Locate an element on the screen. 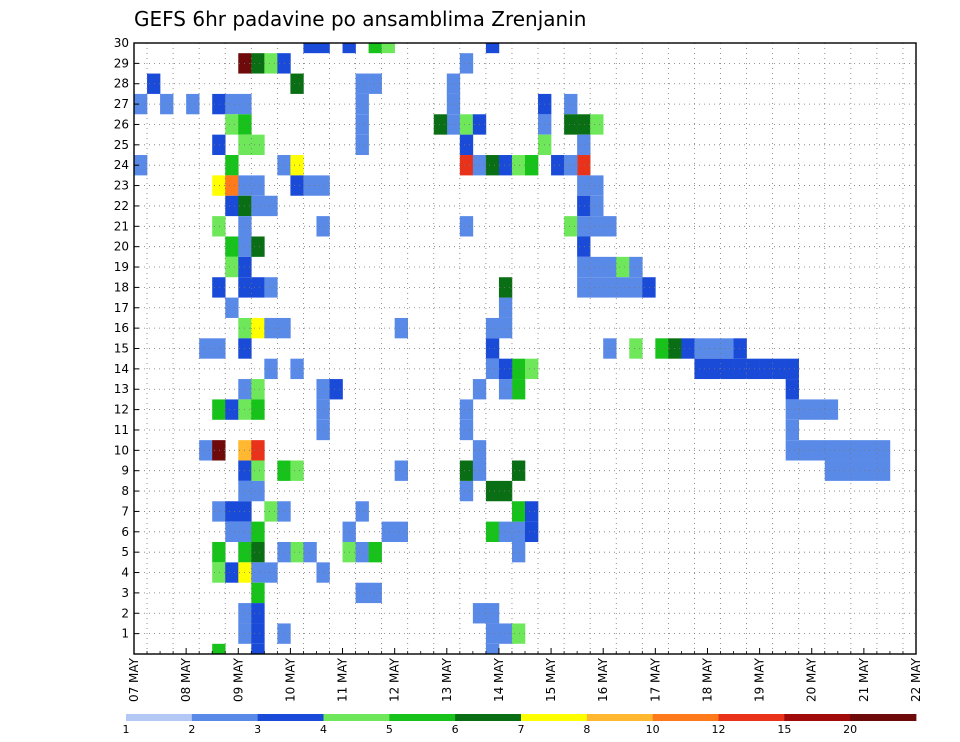  colorbar-tick-label: 5 is located at coordinates (389, 729).